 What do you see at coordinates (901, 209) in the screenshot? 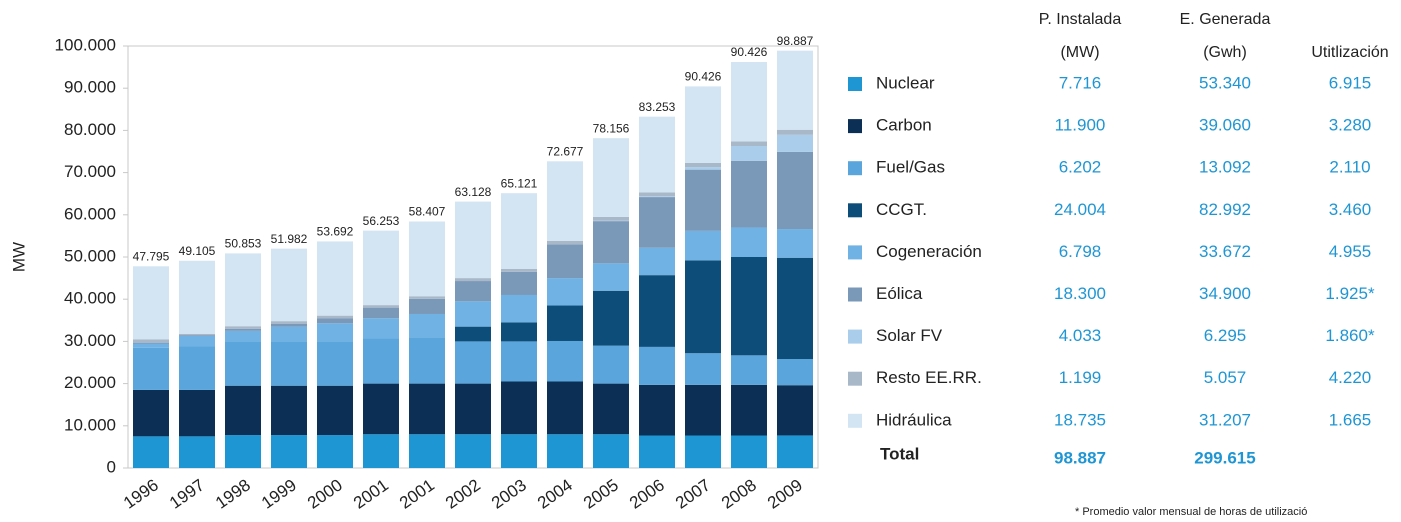
I see `legend-label: CCGT.` at bounding box center [901, 209].